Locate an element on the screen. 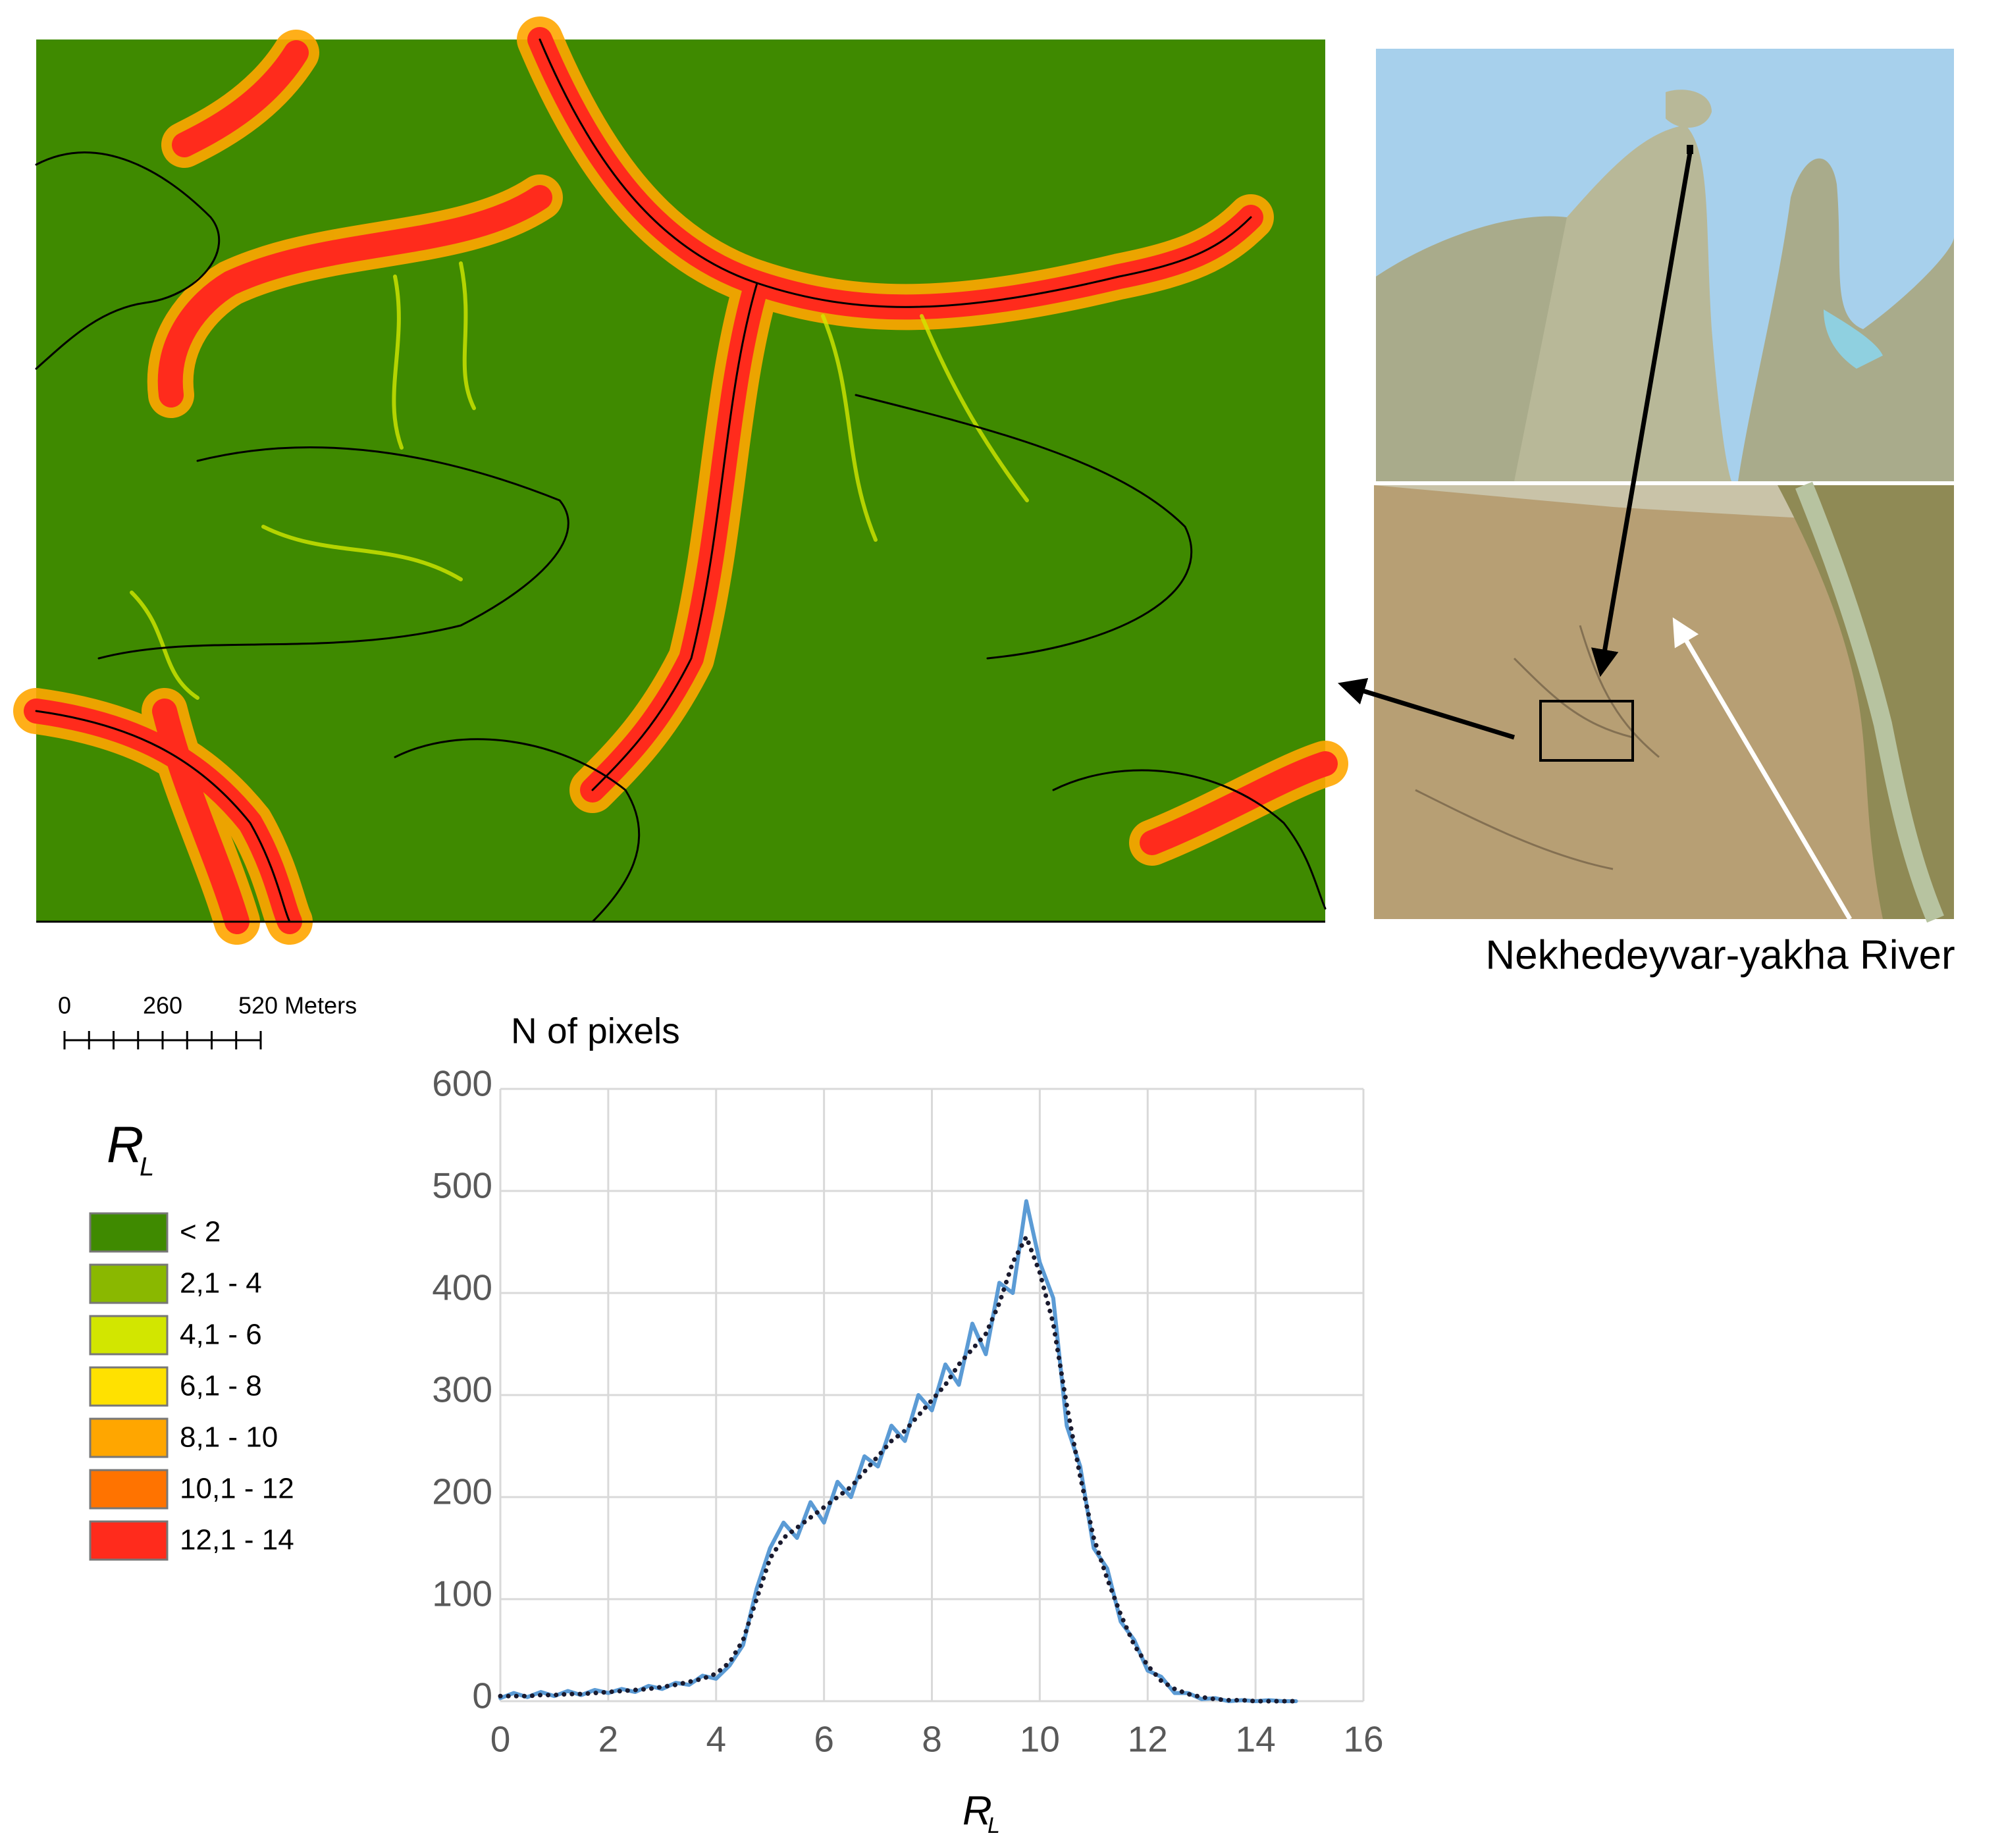 The image size is (2004, 1848). y-axis-title: N of pixels is located at coordinates (595, 1031).